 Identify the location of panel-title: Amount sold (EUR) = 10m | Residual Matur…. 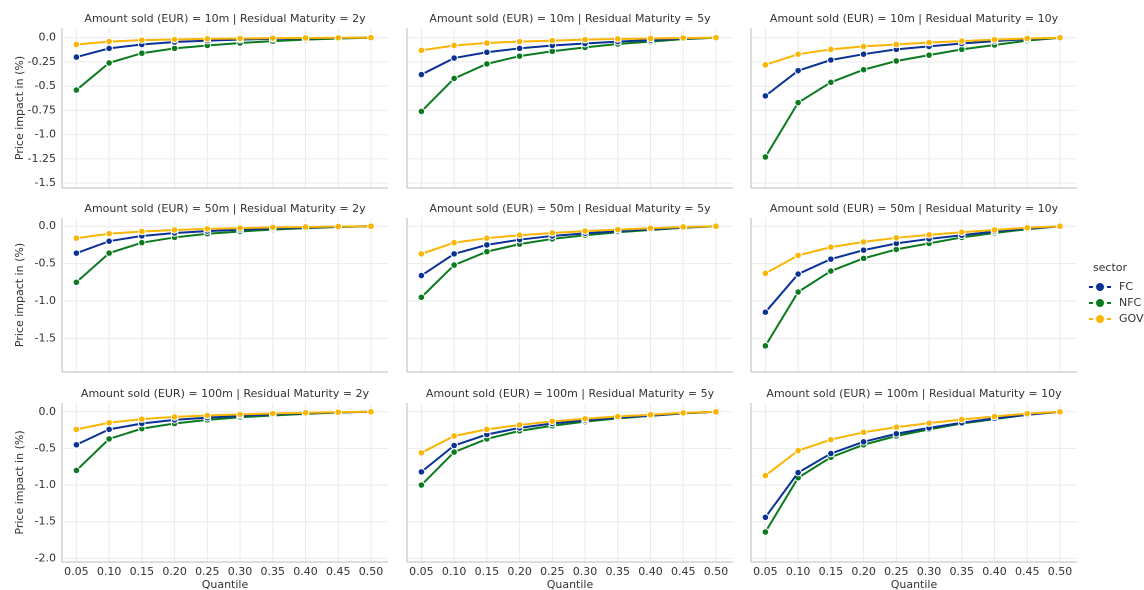
(914, 18).